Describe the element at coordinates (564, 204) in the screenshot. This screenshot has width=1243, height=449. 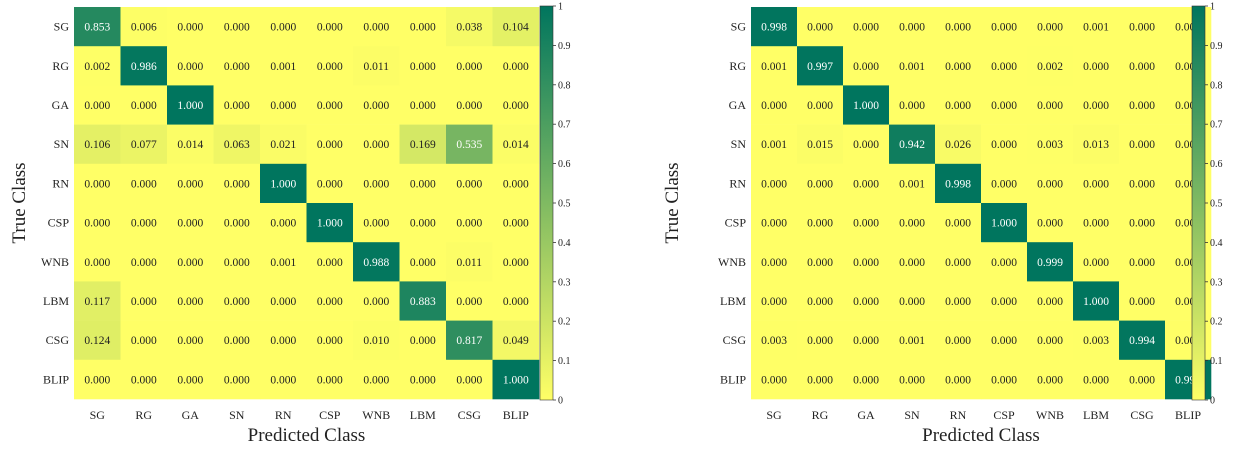
I see `colorbar-tick-label: 0.5` at that location.